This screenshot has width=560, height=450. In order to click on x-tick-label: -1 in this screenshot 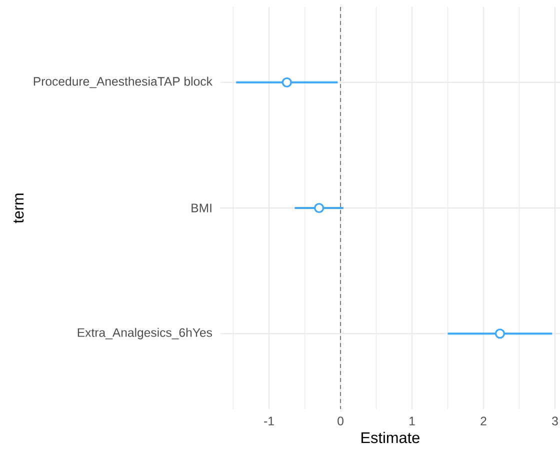, I will do `click(269, 421)`.